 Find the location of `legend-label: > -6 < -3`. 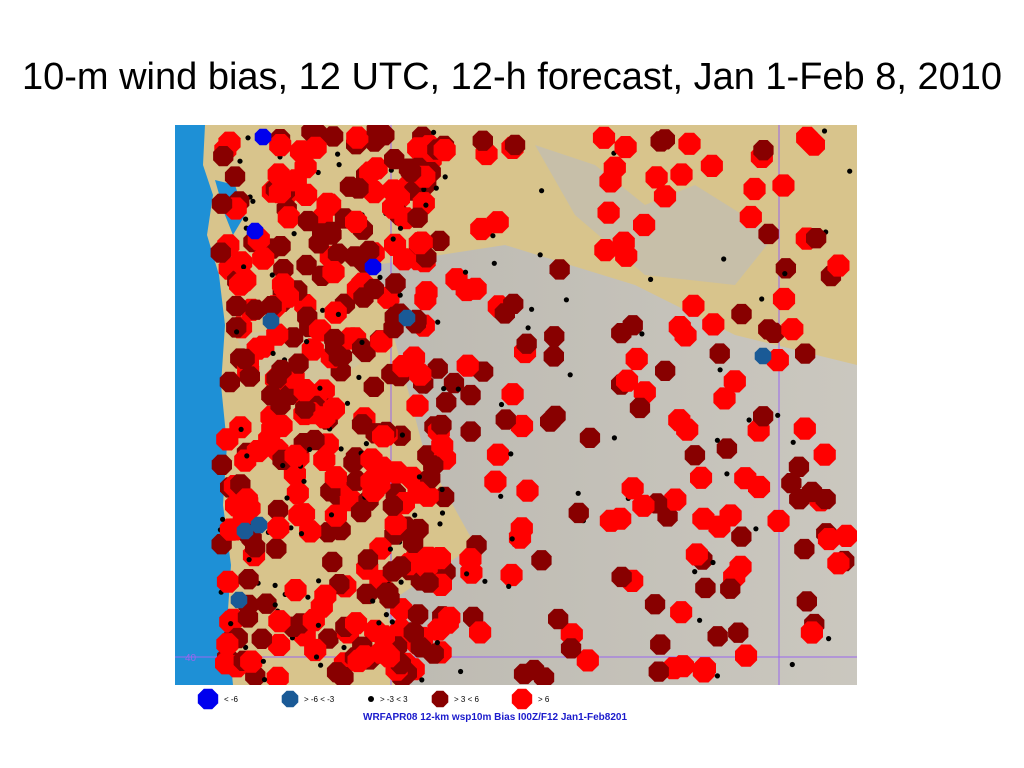

legend-label: > -6 < -3 is located at coordinates (319, 699).